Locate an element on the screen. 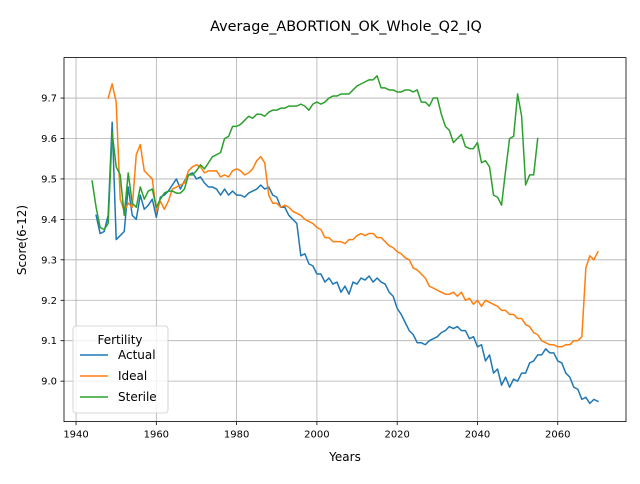  x-tick-label: 2040 is located at coordinates (477, 435).